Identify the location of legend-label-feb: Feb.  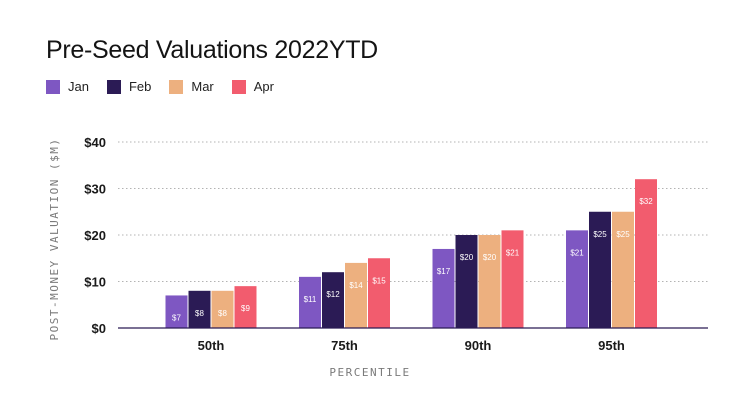
(140, 86).